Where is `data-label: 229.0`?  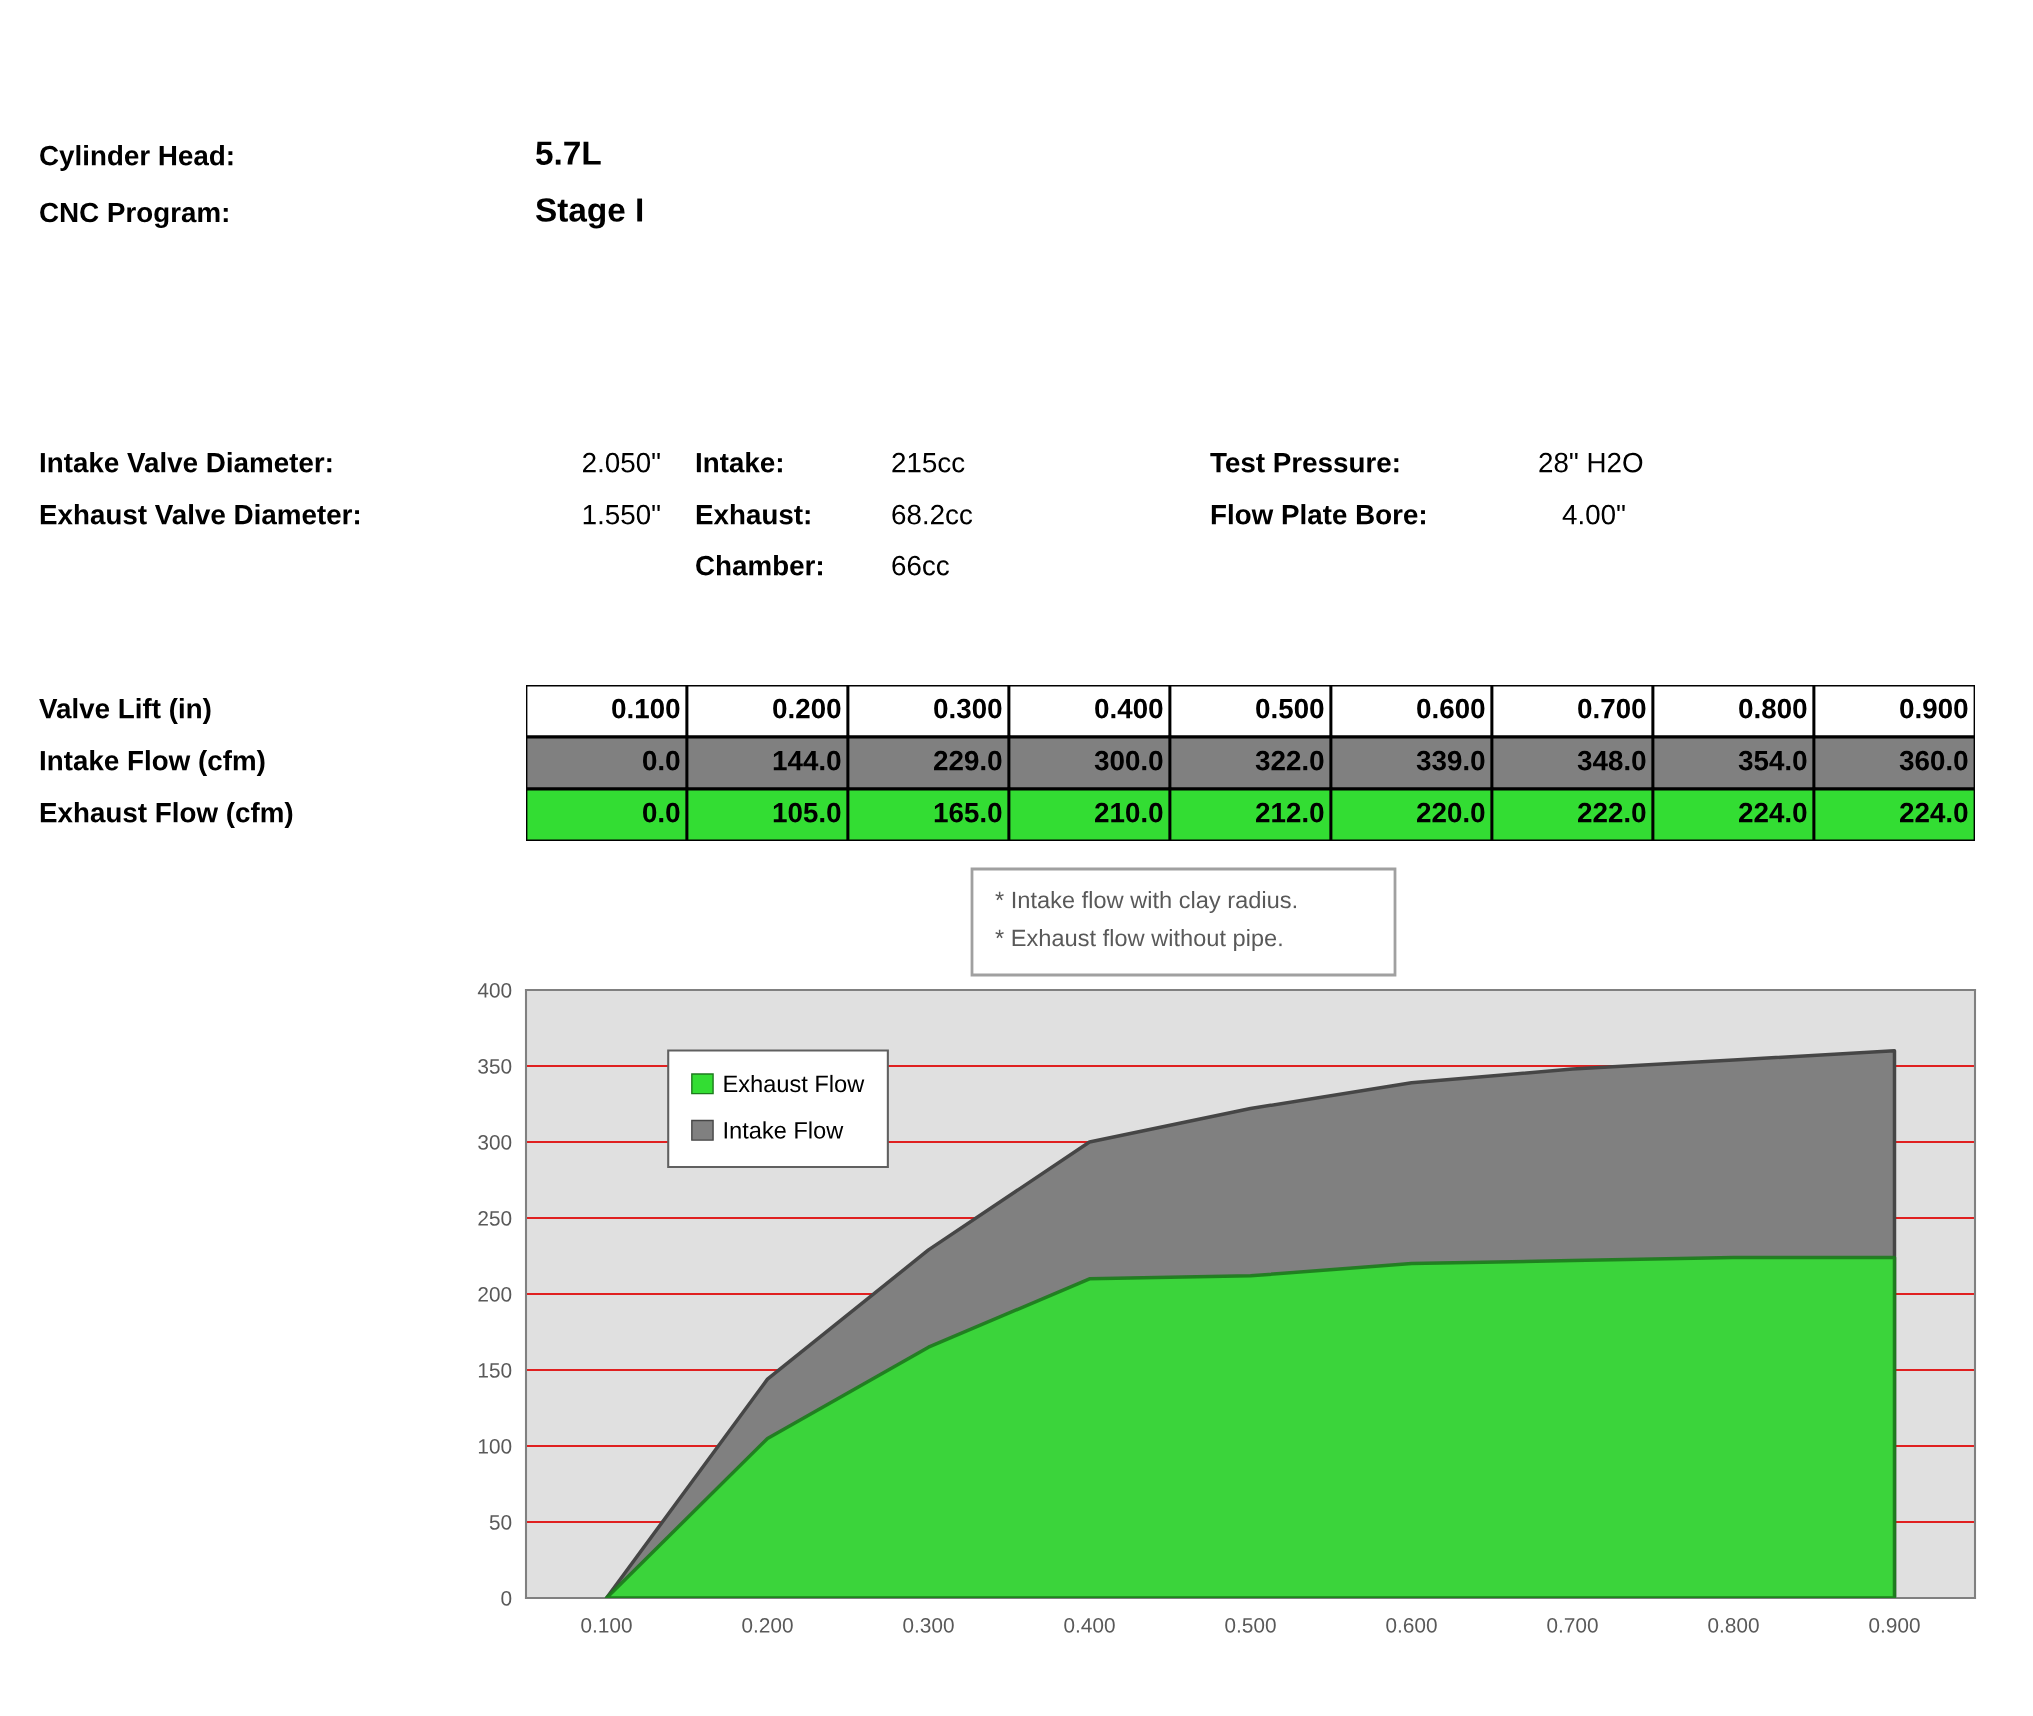 data-label: 229.0 is located at coordinates (968, 760).